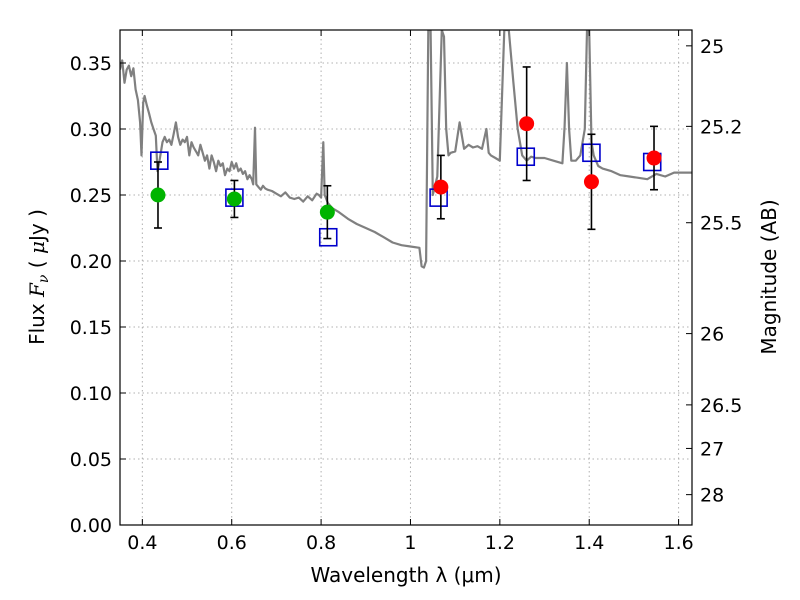 The width and height of the screenshot is (800, 600). I want to click on y-tick-label: 0.35, so click(91, 64).